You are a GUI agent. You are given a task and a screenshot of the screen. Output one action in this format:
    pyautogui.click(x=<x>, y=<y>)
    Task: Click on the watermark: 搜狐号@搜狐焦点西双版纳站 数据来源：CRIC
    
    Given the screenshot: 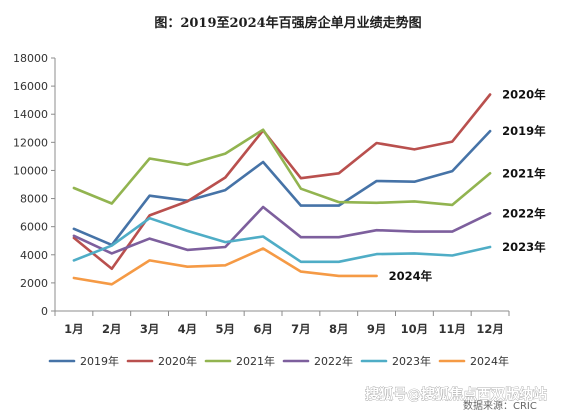 What is the action you would take?
    pyautogui.click(x=456, y=399)
    